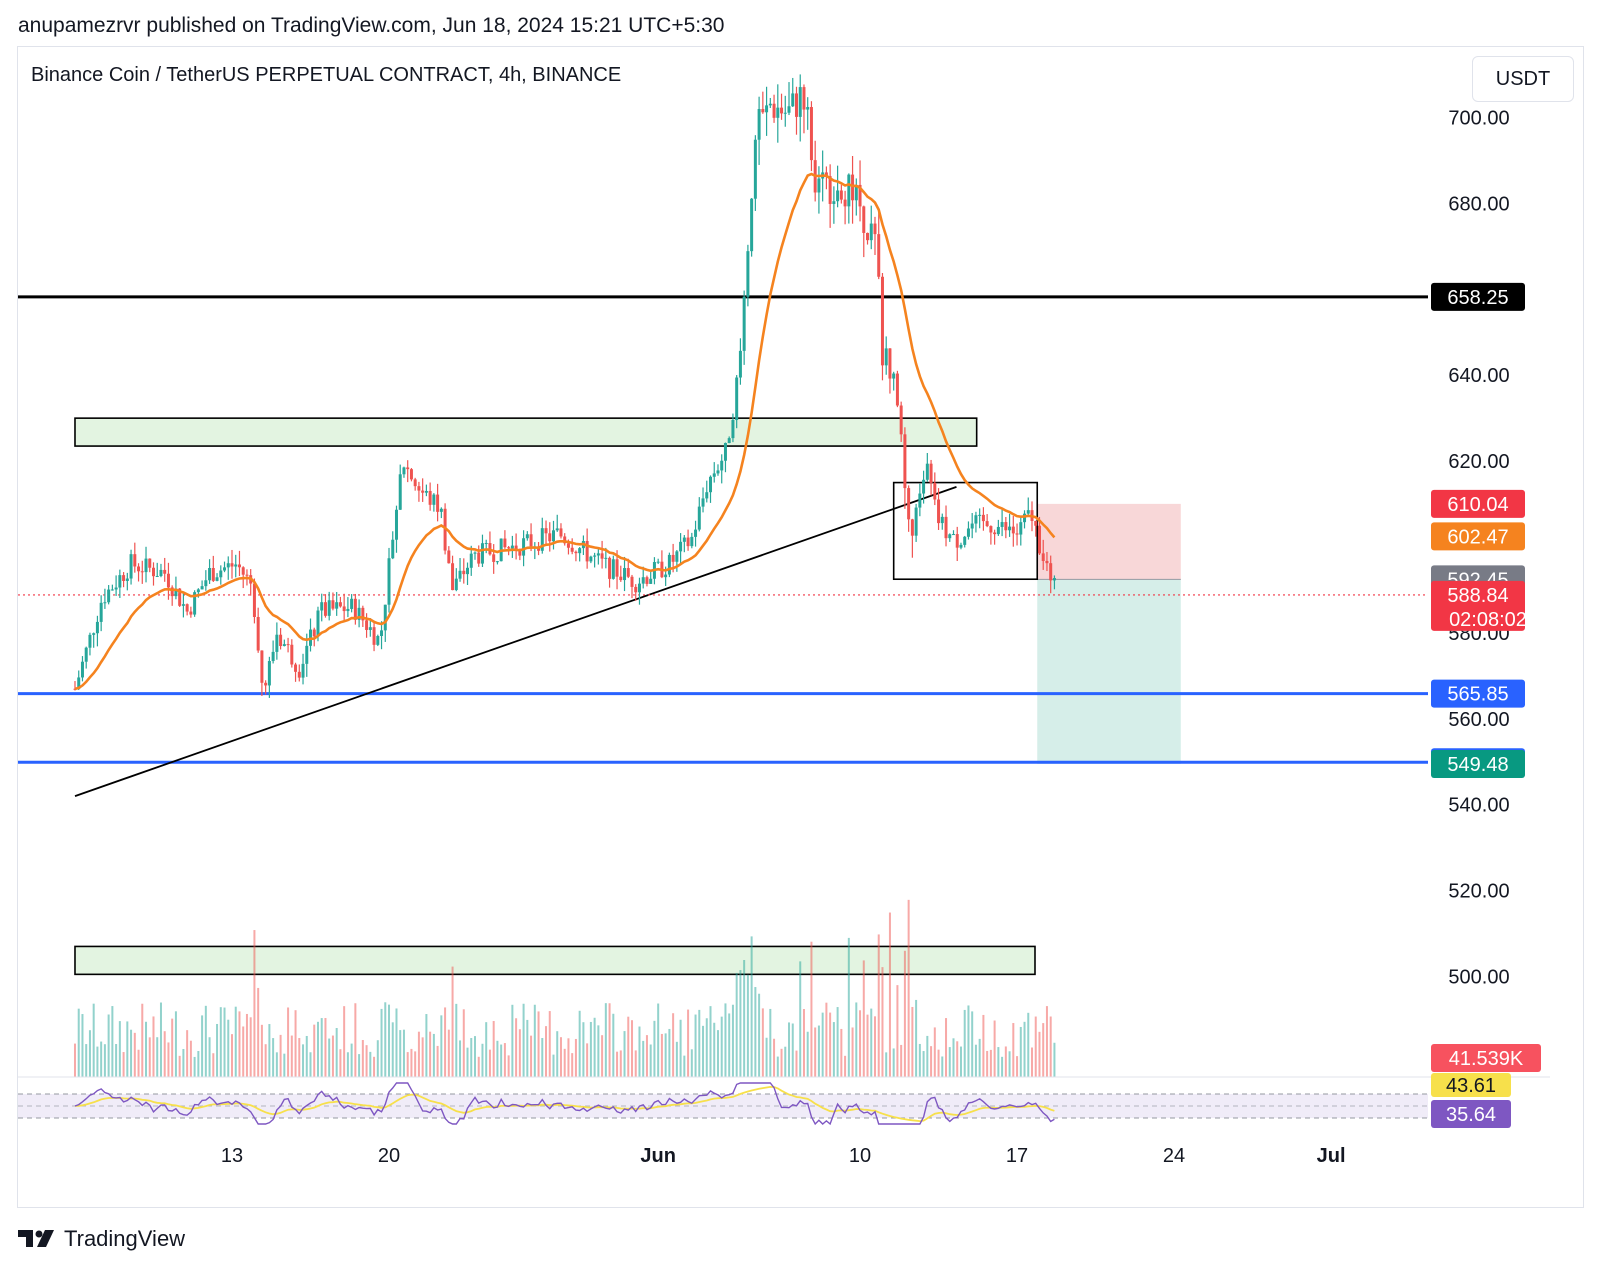 This screenshot has height=1263, width=1600. Describe the element at coordinates (1478, 892) in the screenshot. I see `y-tick-520.00: 520.00` at that location.